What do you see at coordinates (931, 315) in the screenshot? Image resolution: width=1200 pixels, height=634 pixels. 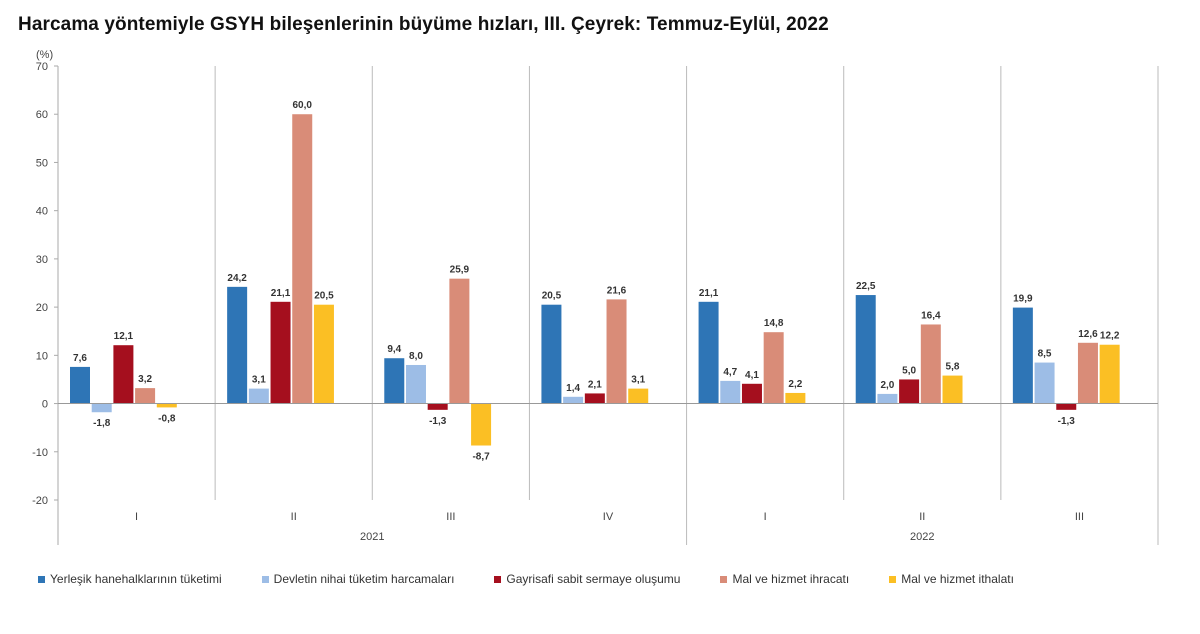 I see `data-label: 16,4` at bounding box center [931, 315].